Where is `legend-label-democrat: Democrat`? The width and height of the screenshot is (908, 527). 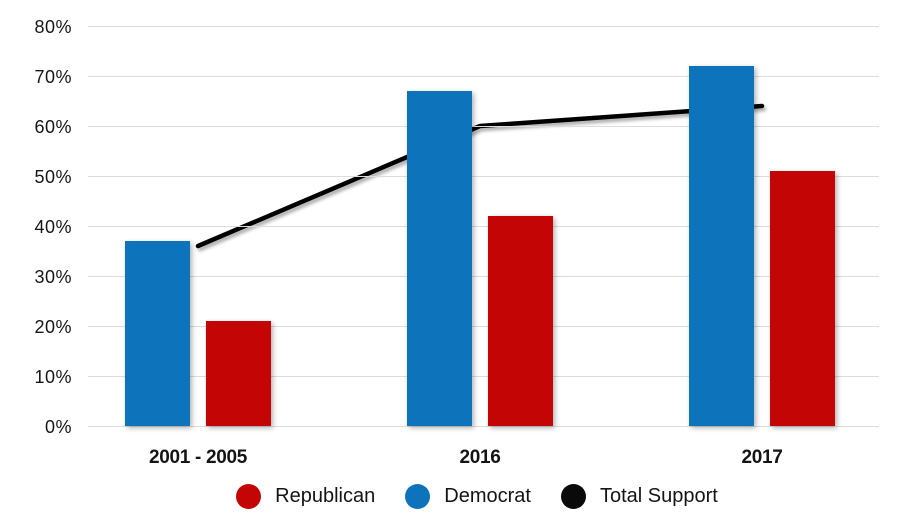
legend-label-democrat: Democrat is located at coordinates (487, 496).